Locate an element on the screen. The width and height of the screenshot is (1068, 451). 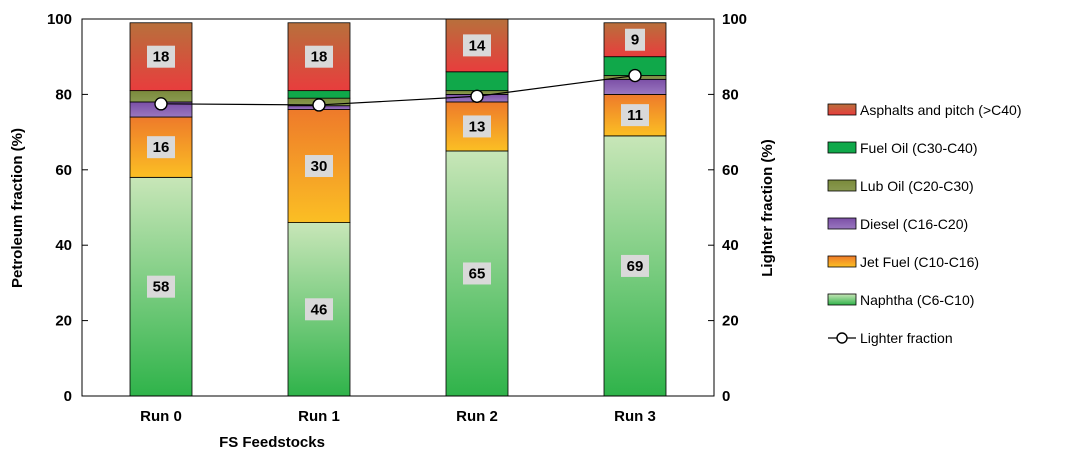
y2-tick-label: 80 is located at coordinates (730, 94).